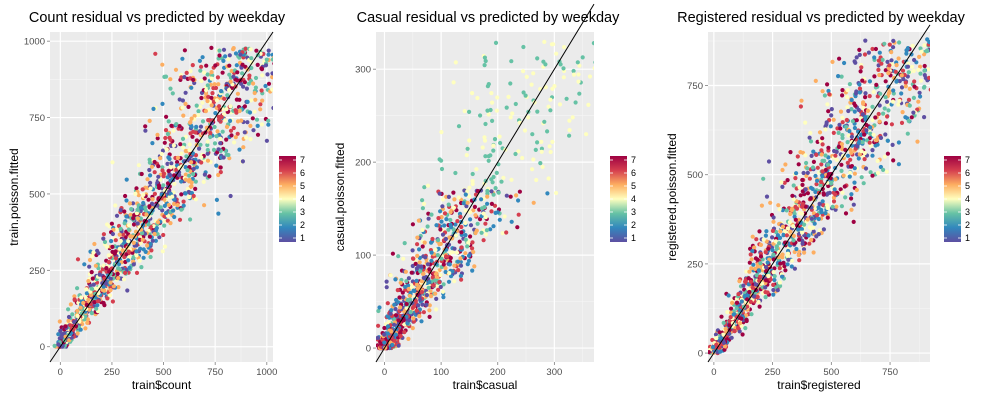 The width and height of the screenshot is (1000, 400). Describe the element at coordinates (302, 199) in the screenshot. I see `legend-label: 4` at that location.